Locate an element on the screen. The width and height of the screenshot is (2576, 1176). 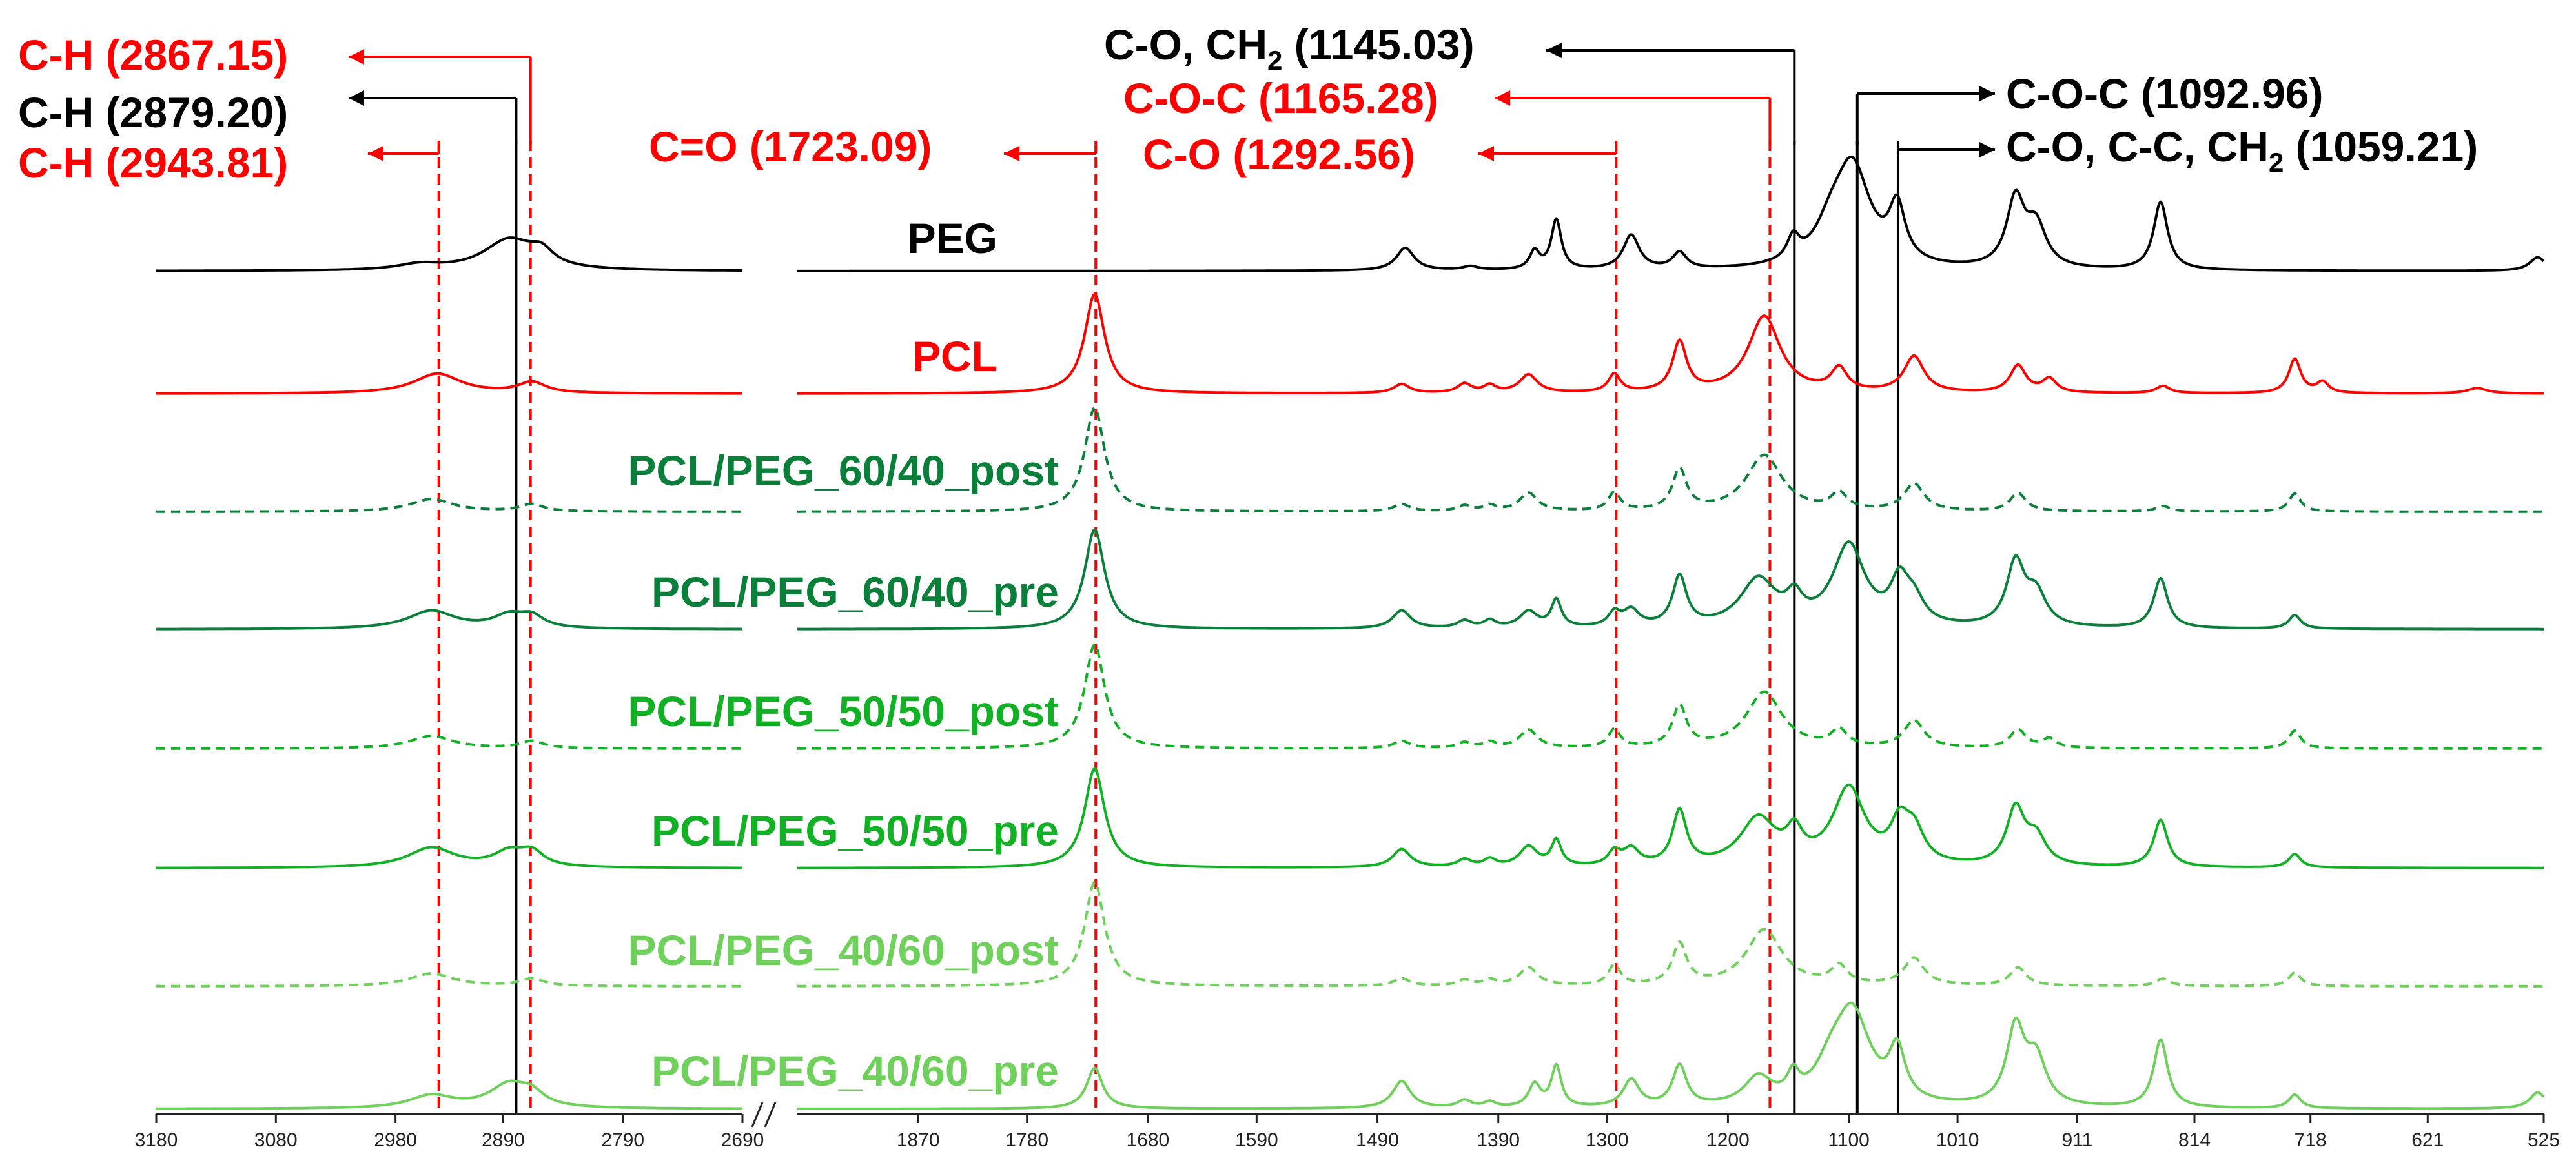
x-tick-label-right-814: 814 is located at coordinates (2194, 1140).